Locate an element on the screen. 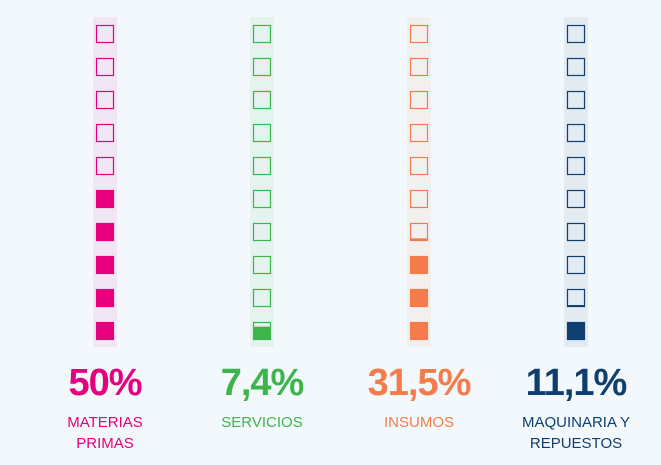 Image resolution: width=661 pixels, height=465 pixels. category-label: INSUMOS is located at coordinates (418, 422).